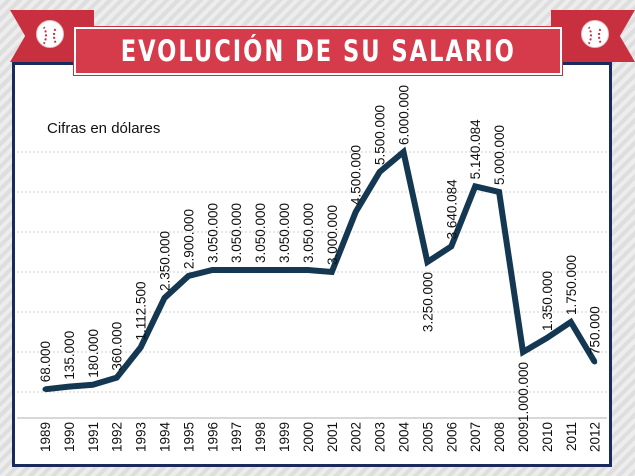 The height and width of the screenshot is (476, 635). Describe the element at coordinates (404, 437) in the screenshot. I see `x-tick-label: 2004` at that location.